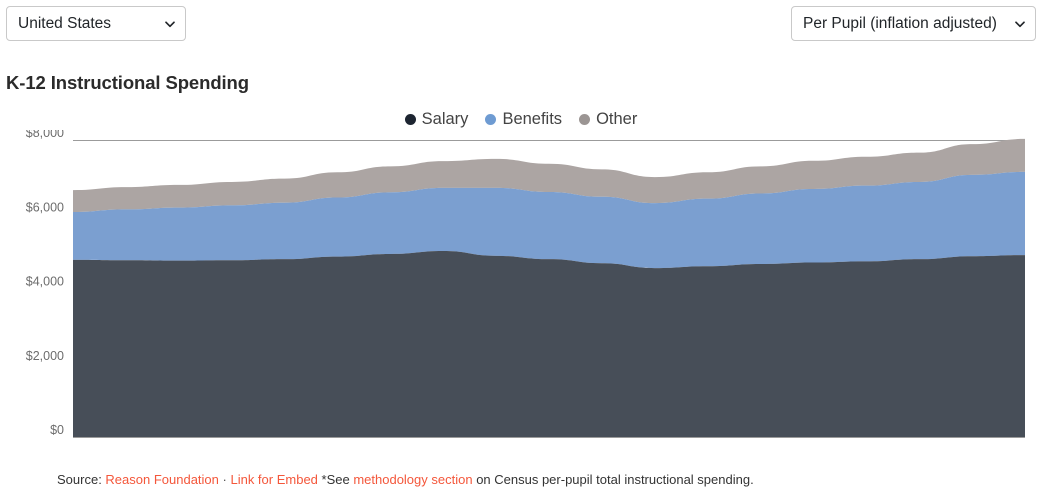 This screenshot has width=1042, height=489. Describe the element at coordinates (179, 449) in the screenshot. I see `x-tick-label: '04` at that location.